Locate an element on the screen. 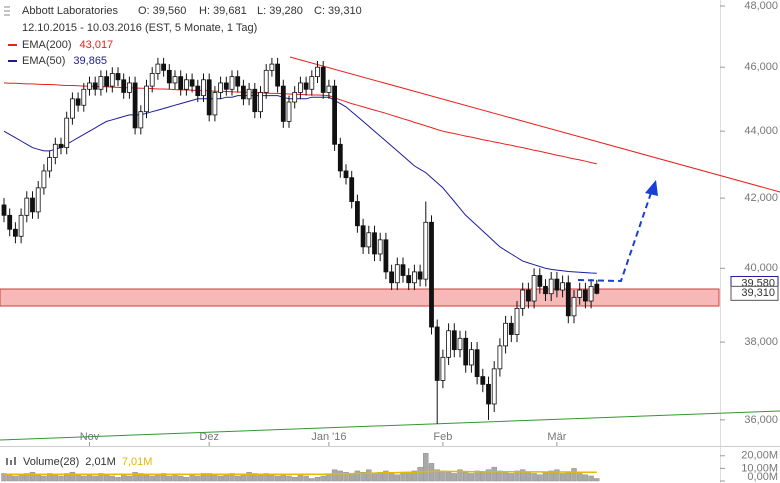 The image size is (780, 483). y-tick-label: 36,000 is located at coordinates (761, 420).